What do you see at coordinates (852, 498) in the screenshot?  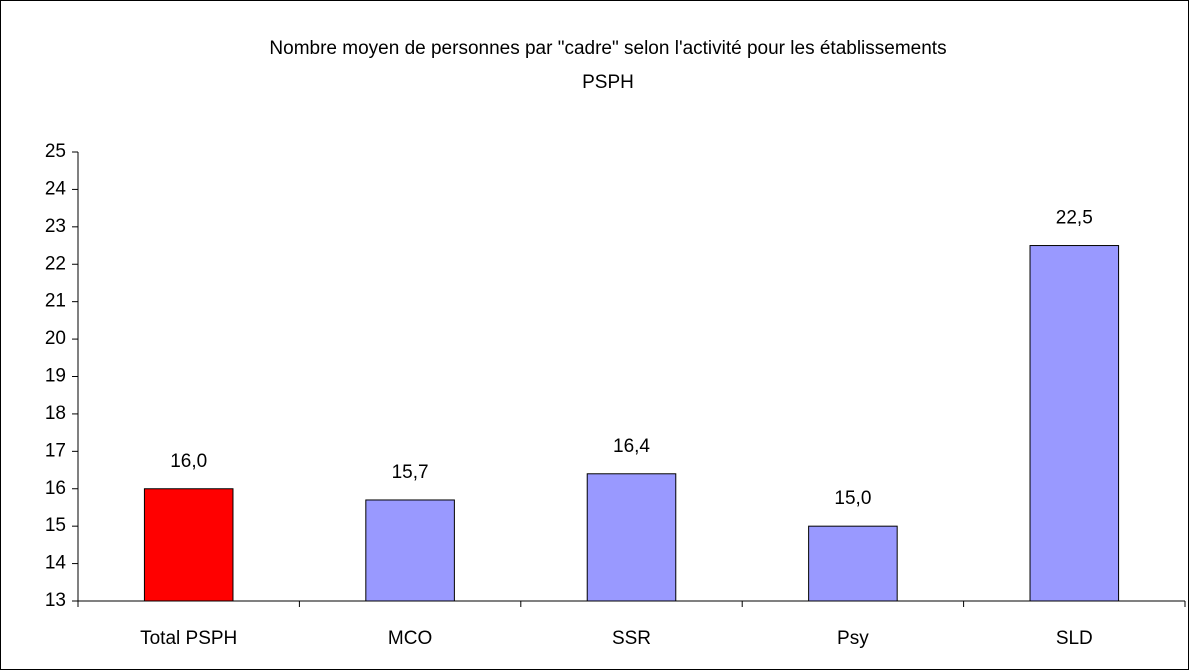 I see `data-label: 15,0` at bounding box center [852, 498].